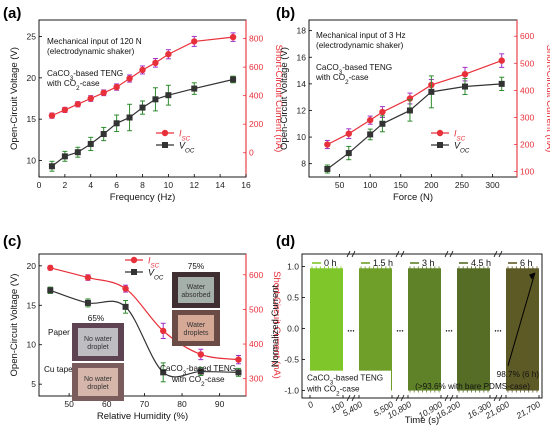  Describe the element at coordinates (203, 384) in the screenshot. I see `annotation-part: 2` at that location.